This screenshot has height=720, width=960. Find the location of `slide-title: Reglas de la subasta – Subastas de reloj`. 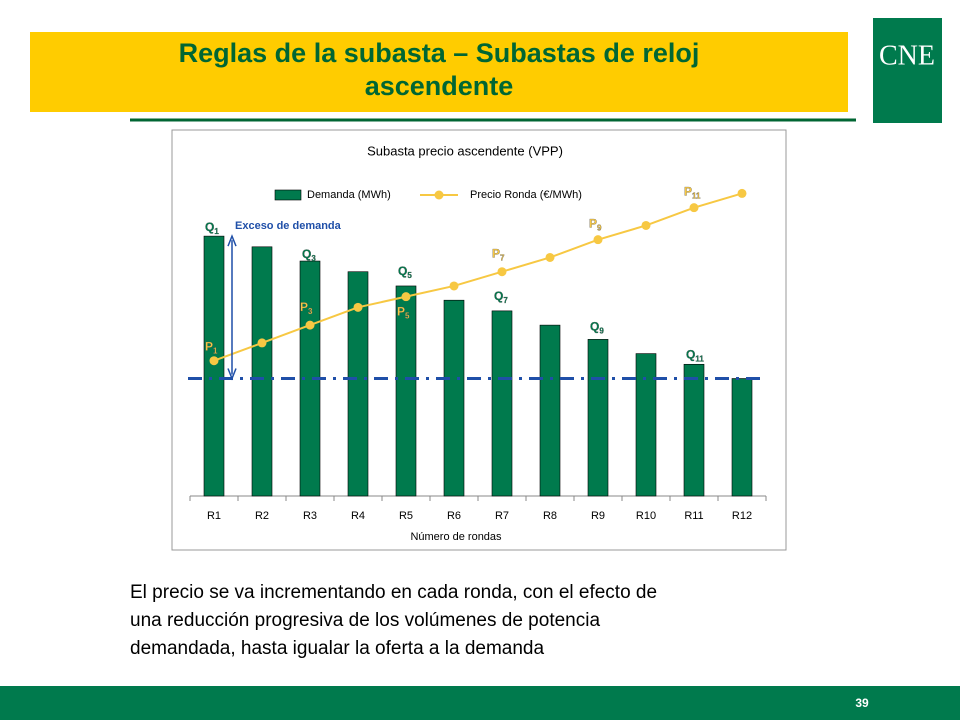

slide-title: Reglas de la subasta – Subastas de reloj is located at coordinates (439, 53).